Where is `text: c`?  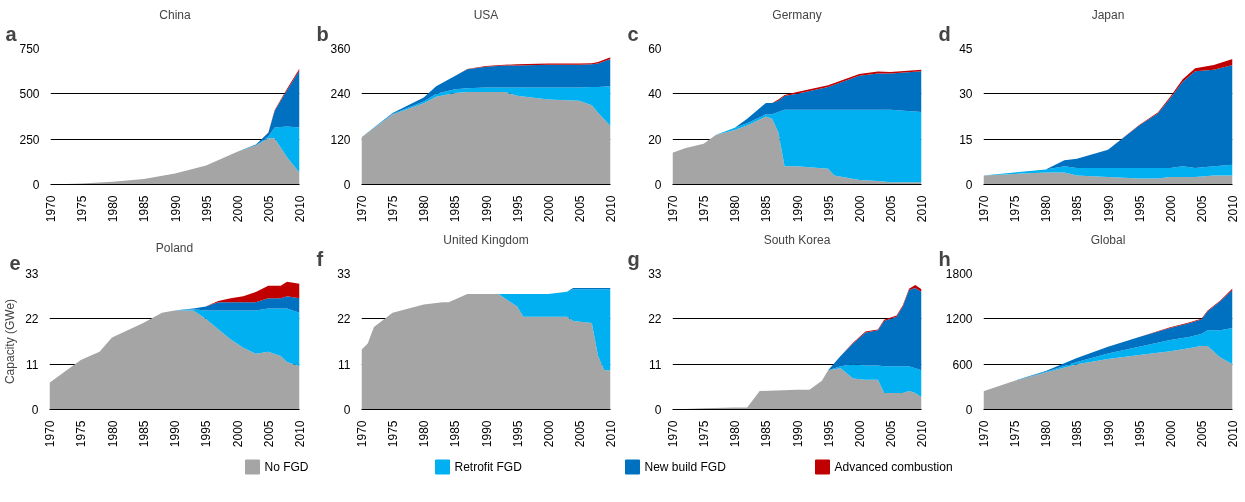 text: c is located at coordinates (633, 33).